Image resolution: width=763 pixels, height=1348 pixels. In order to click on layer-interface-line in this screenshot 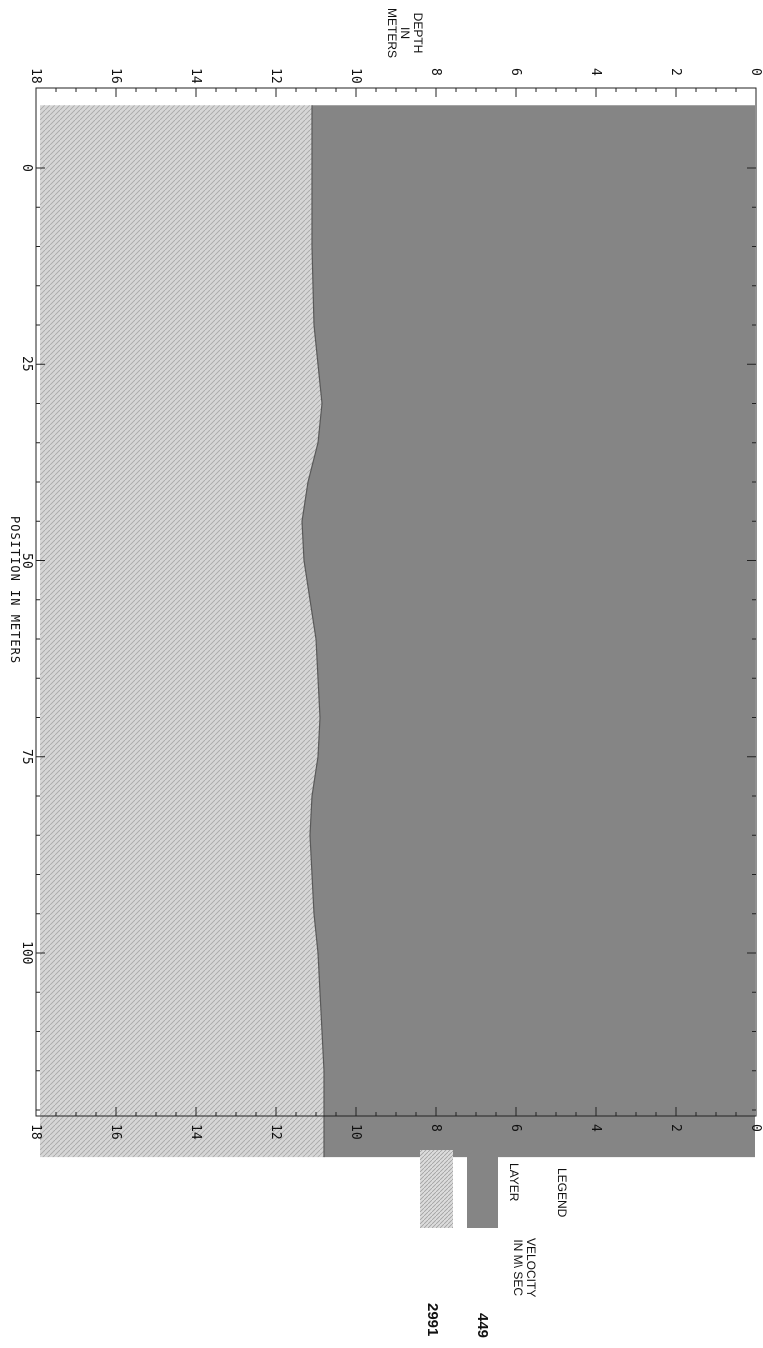, I will do `click(313, 631)`.